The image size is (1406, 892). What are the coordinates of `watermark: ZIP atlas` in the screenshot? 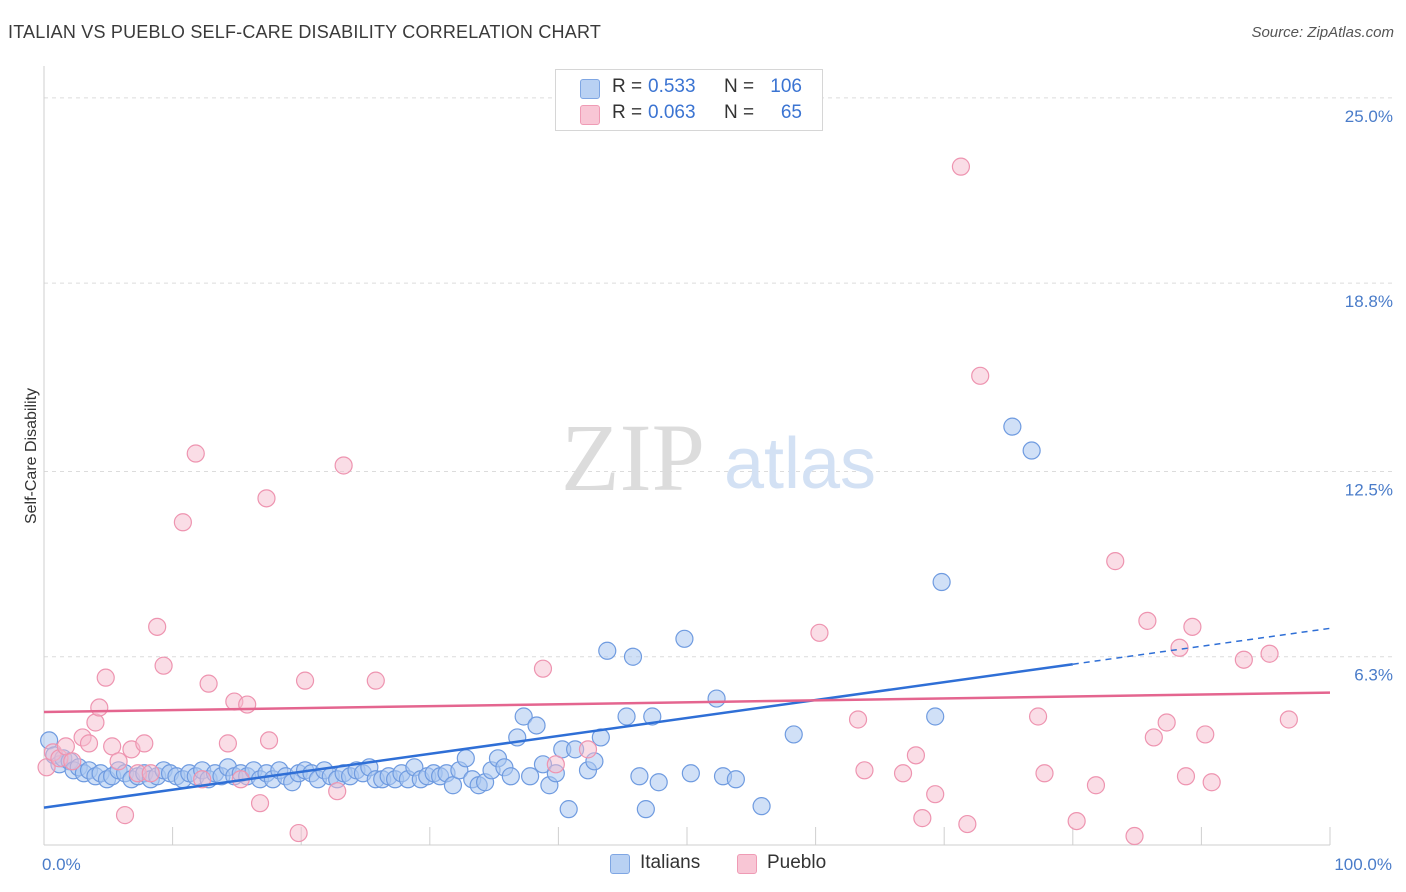 It's located at (718, 457).